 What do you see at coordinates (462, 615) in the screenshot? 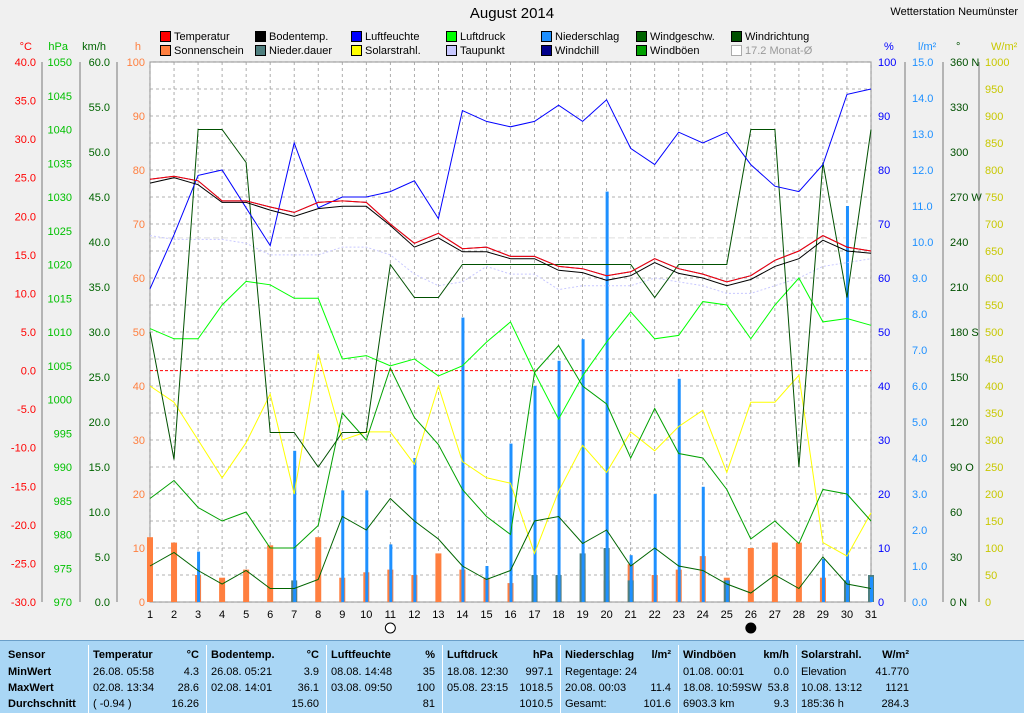
I see `x-tick-label: 14` at bounding box center [462, 615].